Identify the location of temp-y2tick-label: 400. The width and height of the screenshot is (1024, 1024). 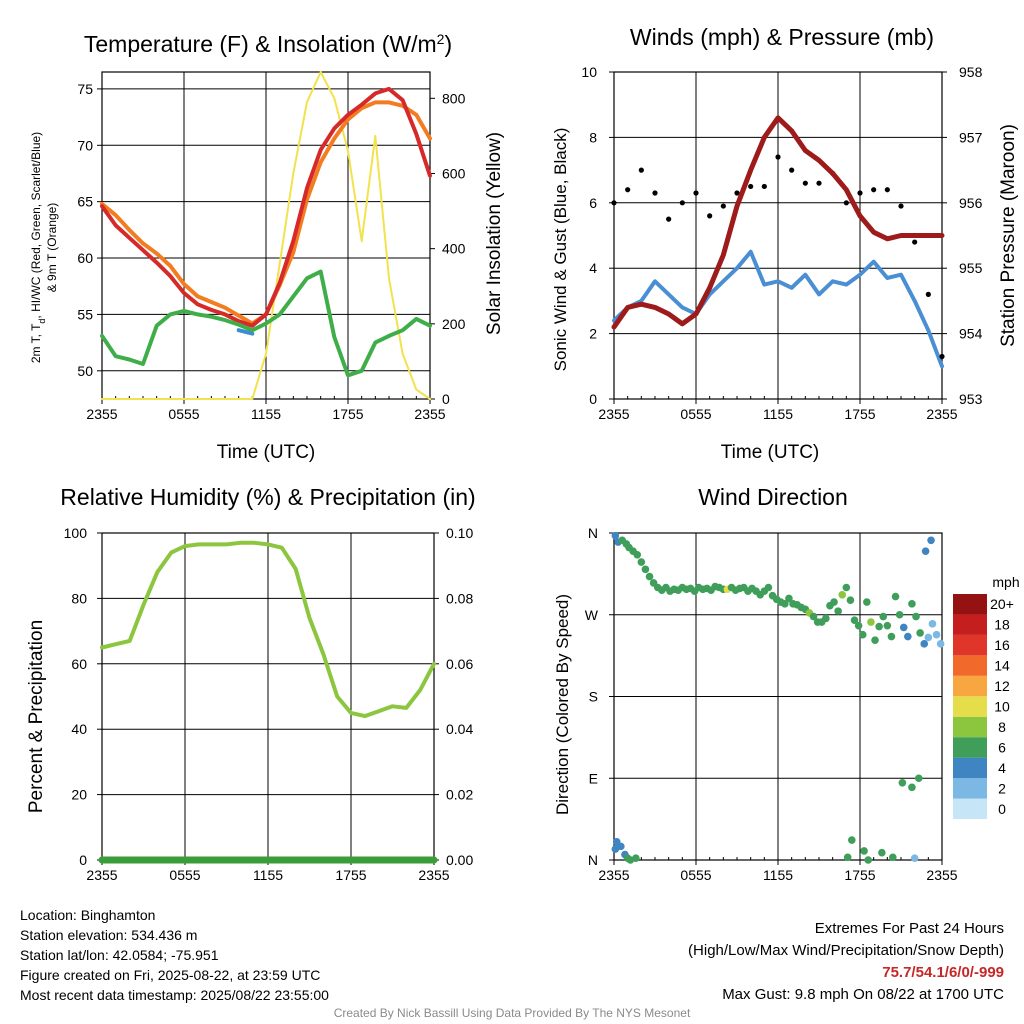
(454, 249).